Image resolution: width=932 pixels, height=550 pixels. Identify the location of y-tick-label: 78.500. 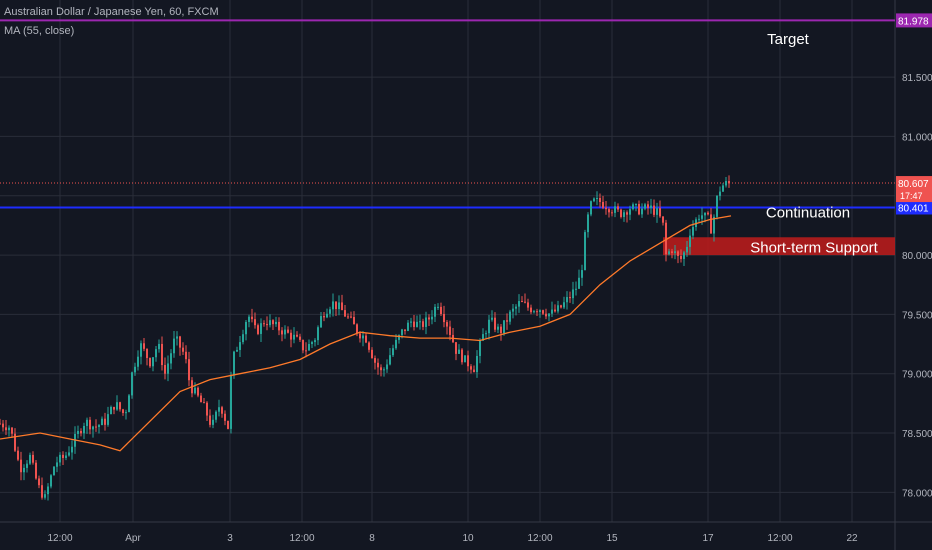
(917, 434).